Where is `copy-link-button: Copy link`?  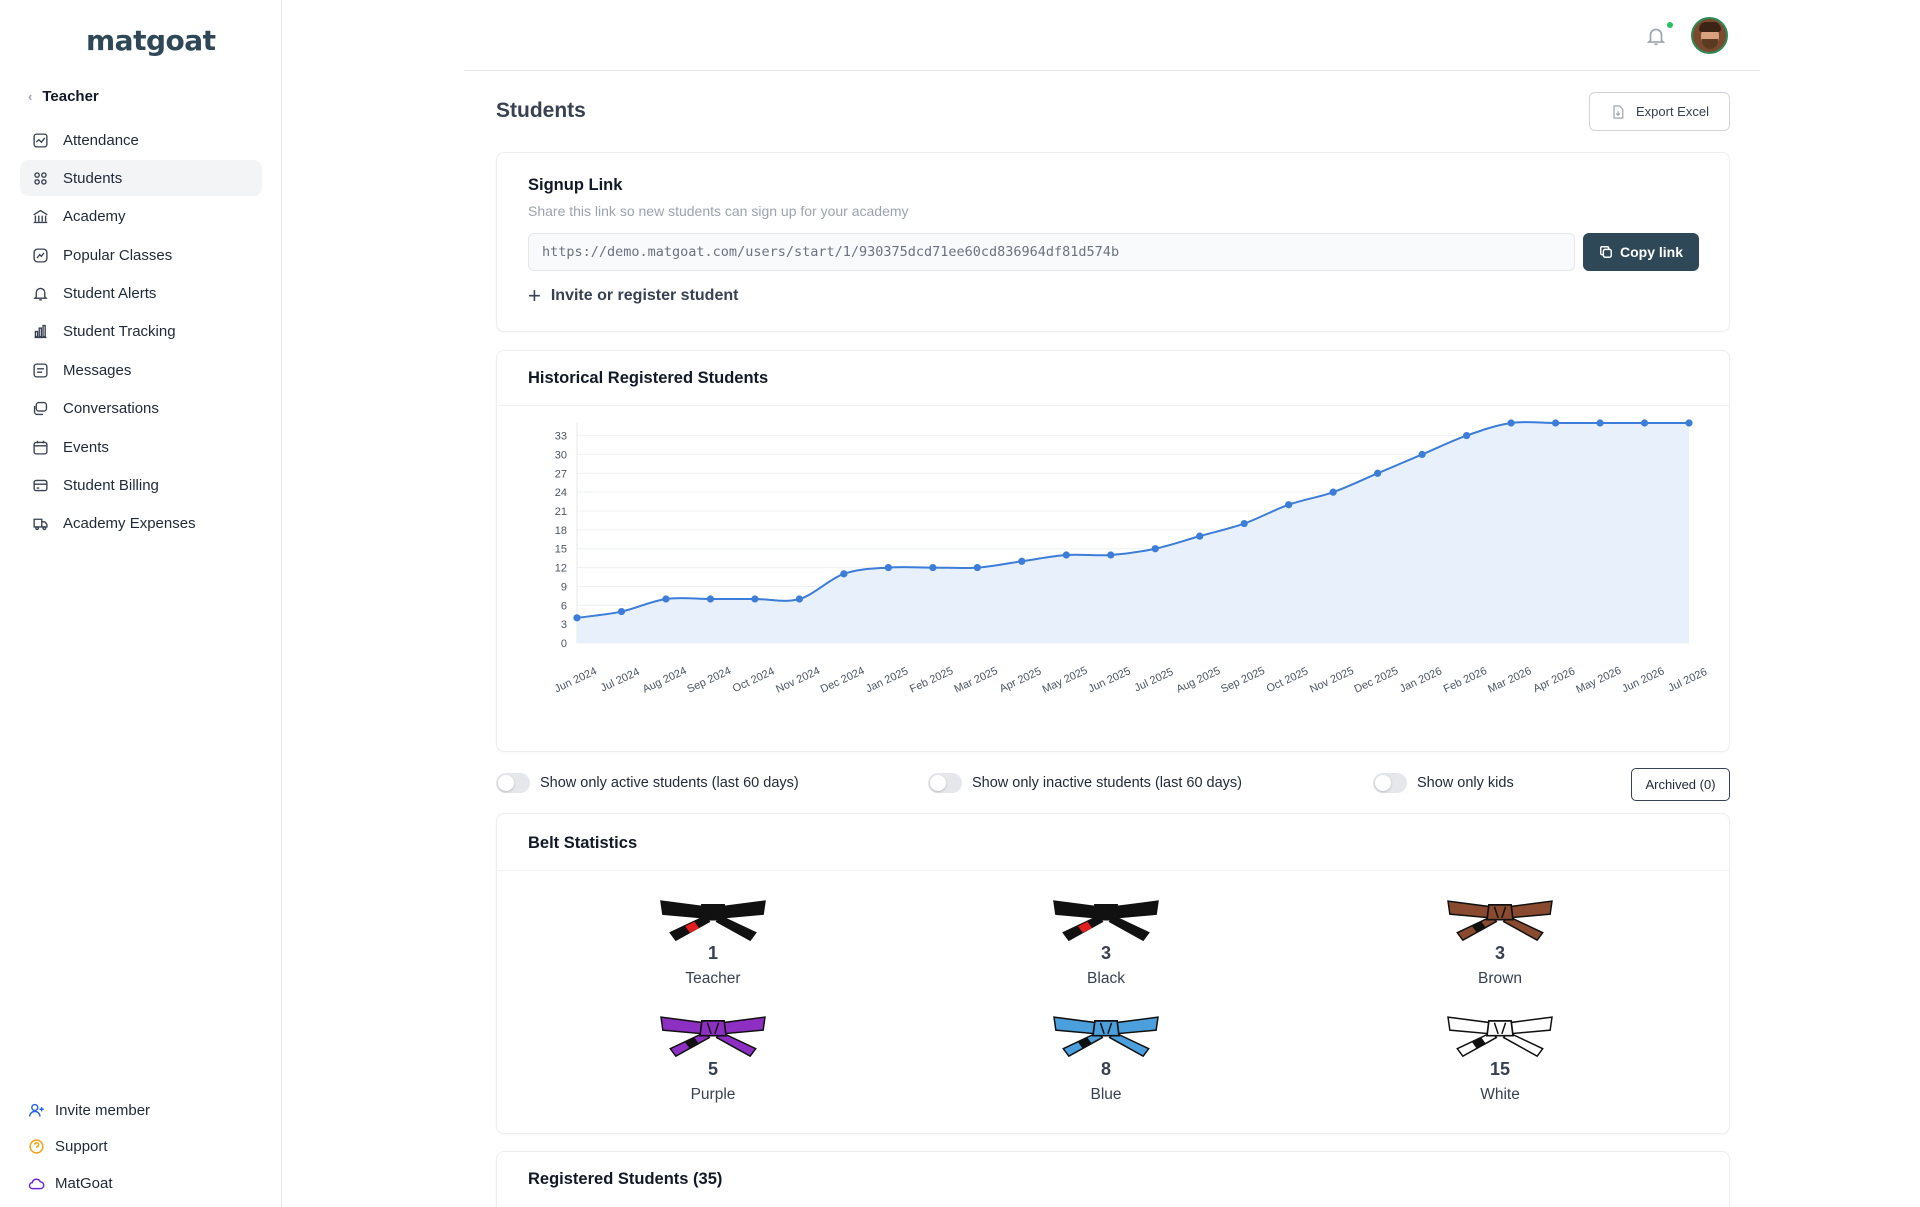
copy-link-button: Copy link is located at coordinates (1641, 252).